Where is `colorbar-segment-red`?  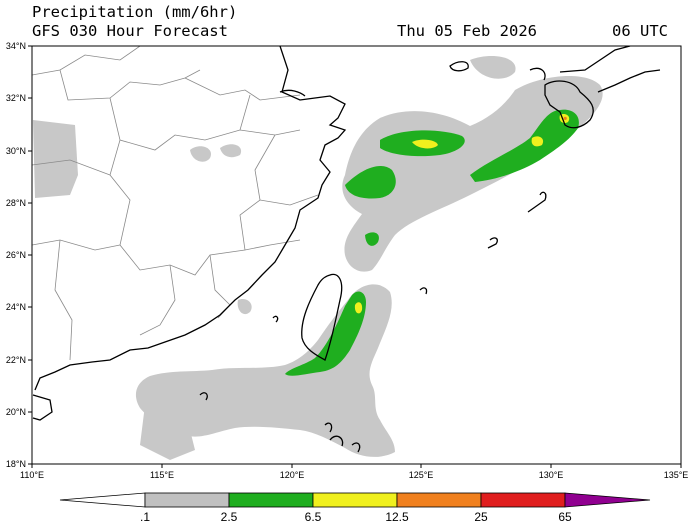
colorbar-segment-red is located at coordinates (523, 500).